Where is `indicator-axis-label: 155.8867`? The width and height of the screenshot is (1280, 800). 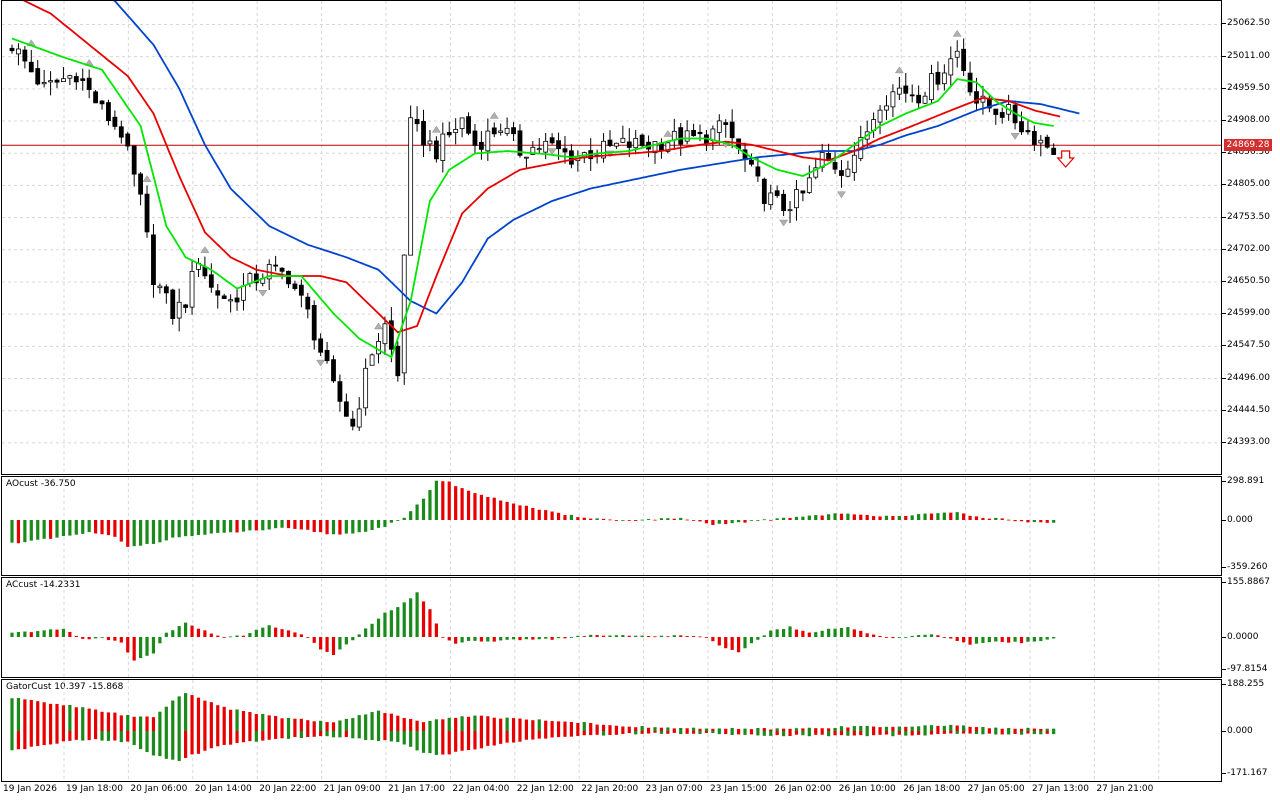 indicator-axis-label: 155.8867 is located at coordinates (1246, 582).